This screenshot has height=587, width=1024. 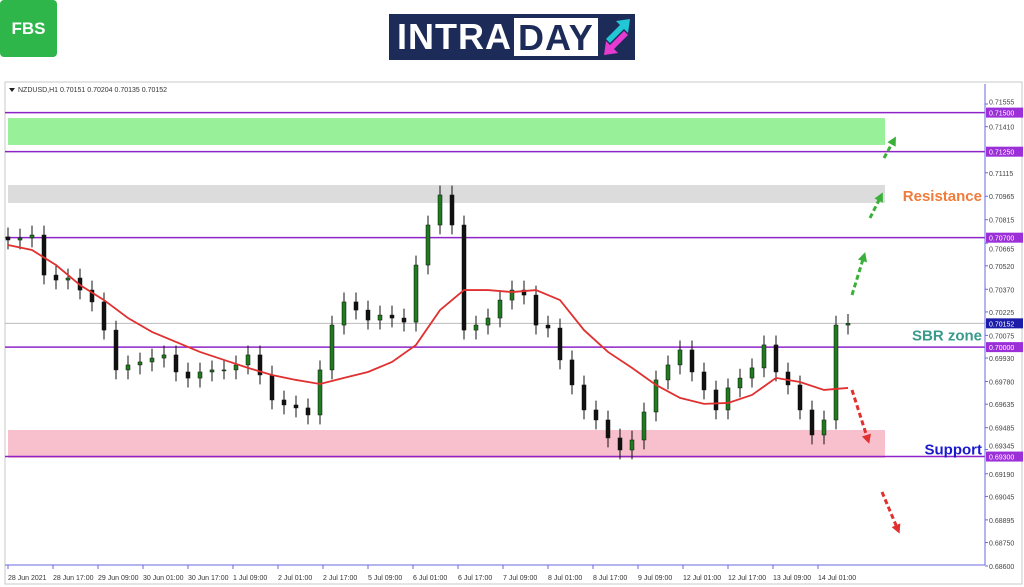 I want to click on symbol-dropdown-icon, so click(x=12, y=90).